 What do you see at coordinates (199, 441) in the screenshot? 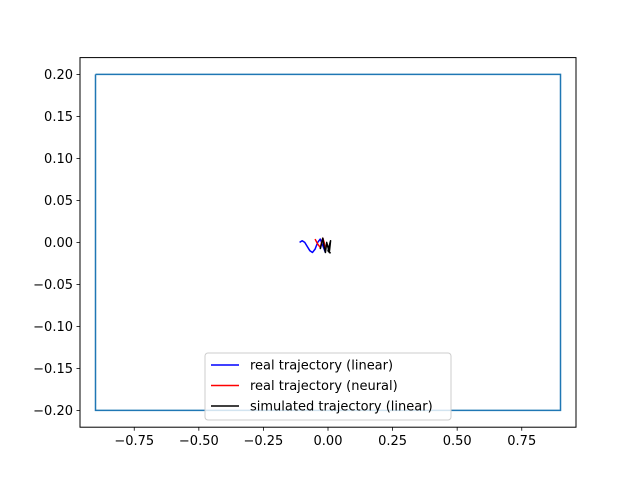
I see `x-tick-label: −0.50` at bounding box center [199, 441].